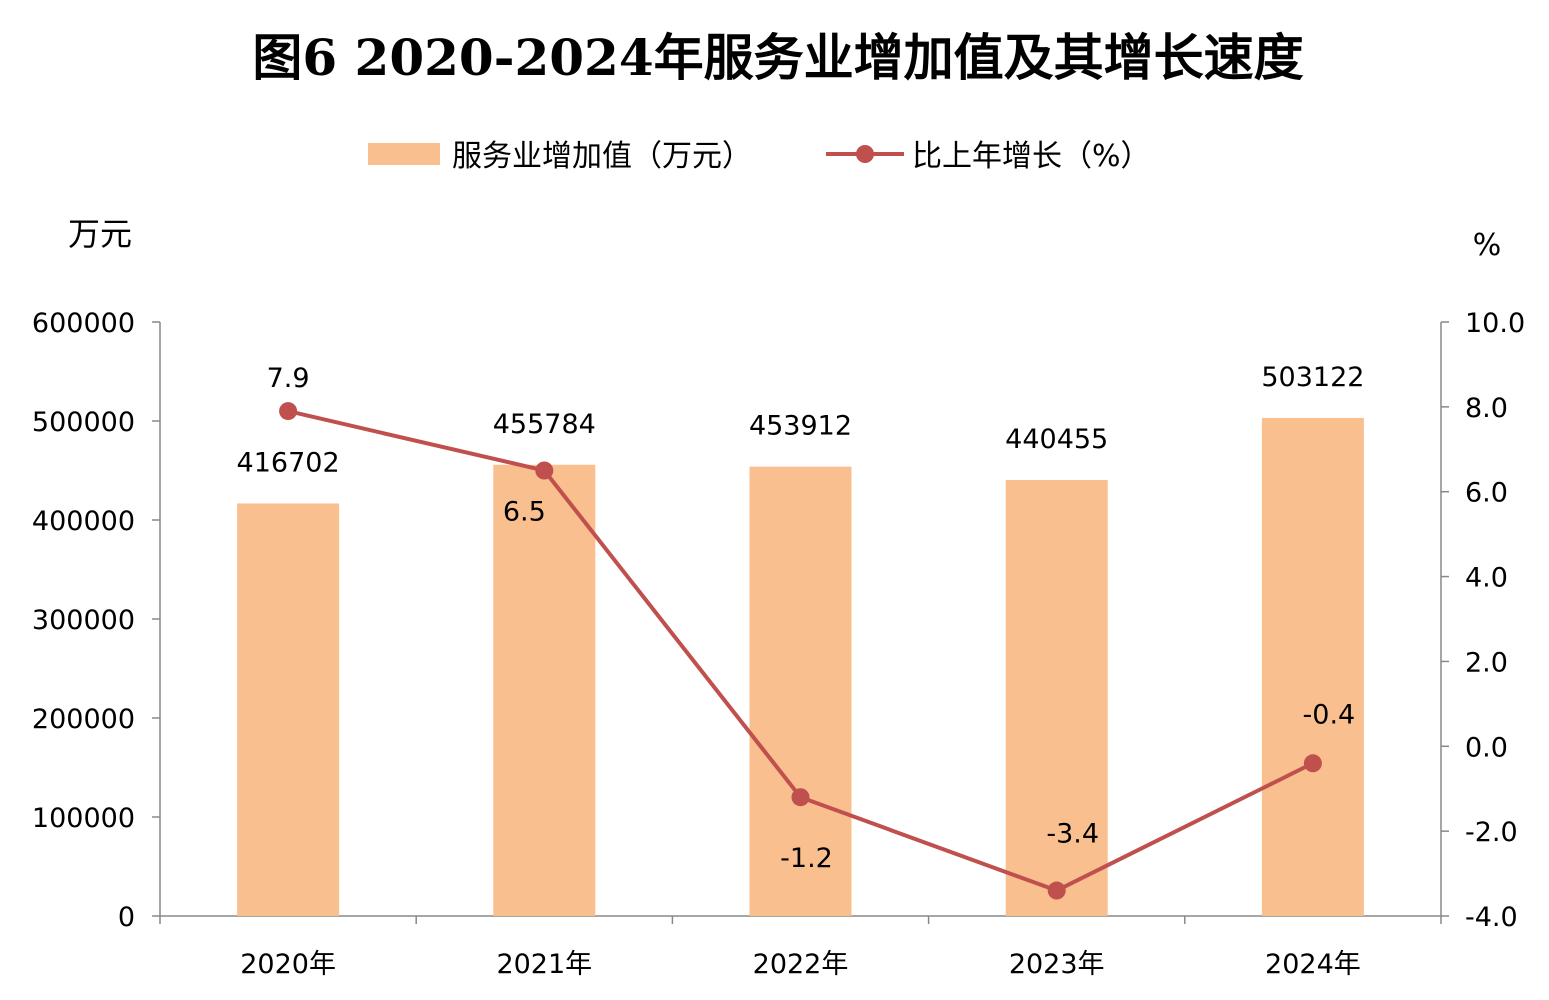 The height and width of the screenshot is (1000, 1549). What do you see at coordinates (126, 917) in the screenshot?
I see `y-left-tick-label: 0` at bounding box center [126, 917].